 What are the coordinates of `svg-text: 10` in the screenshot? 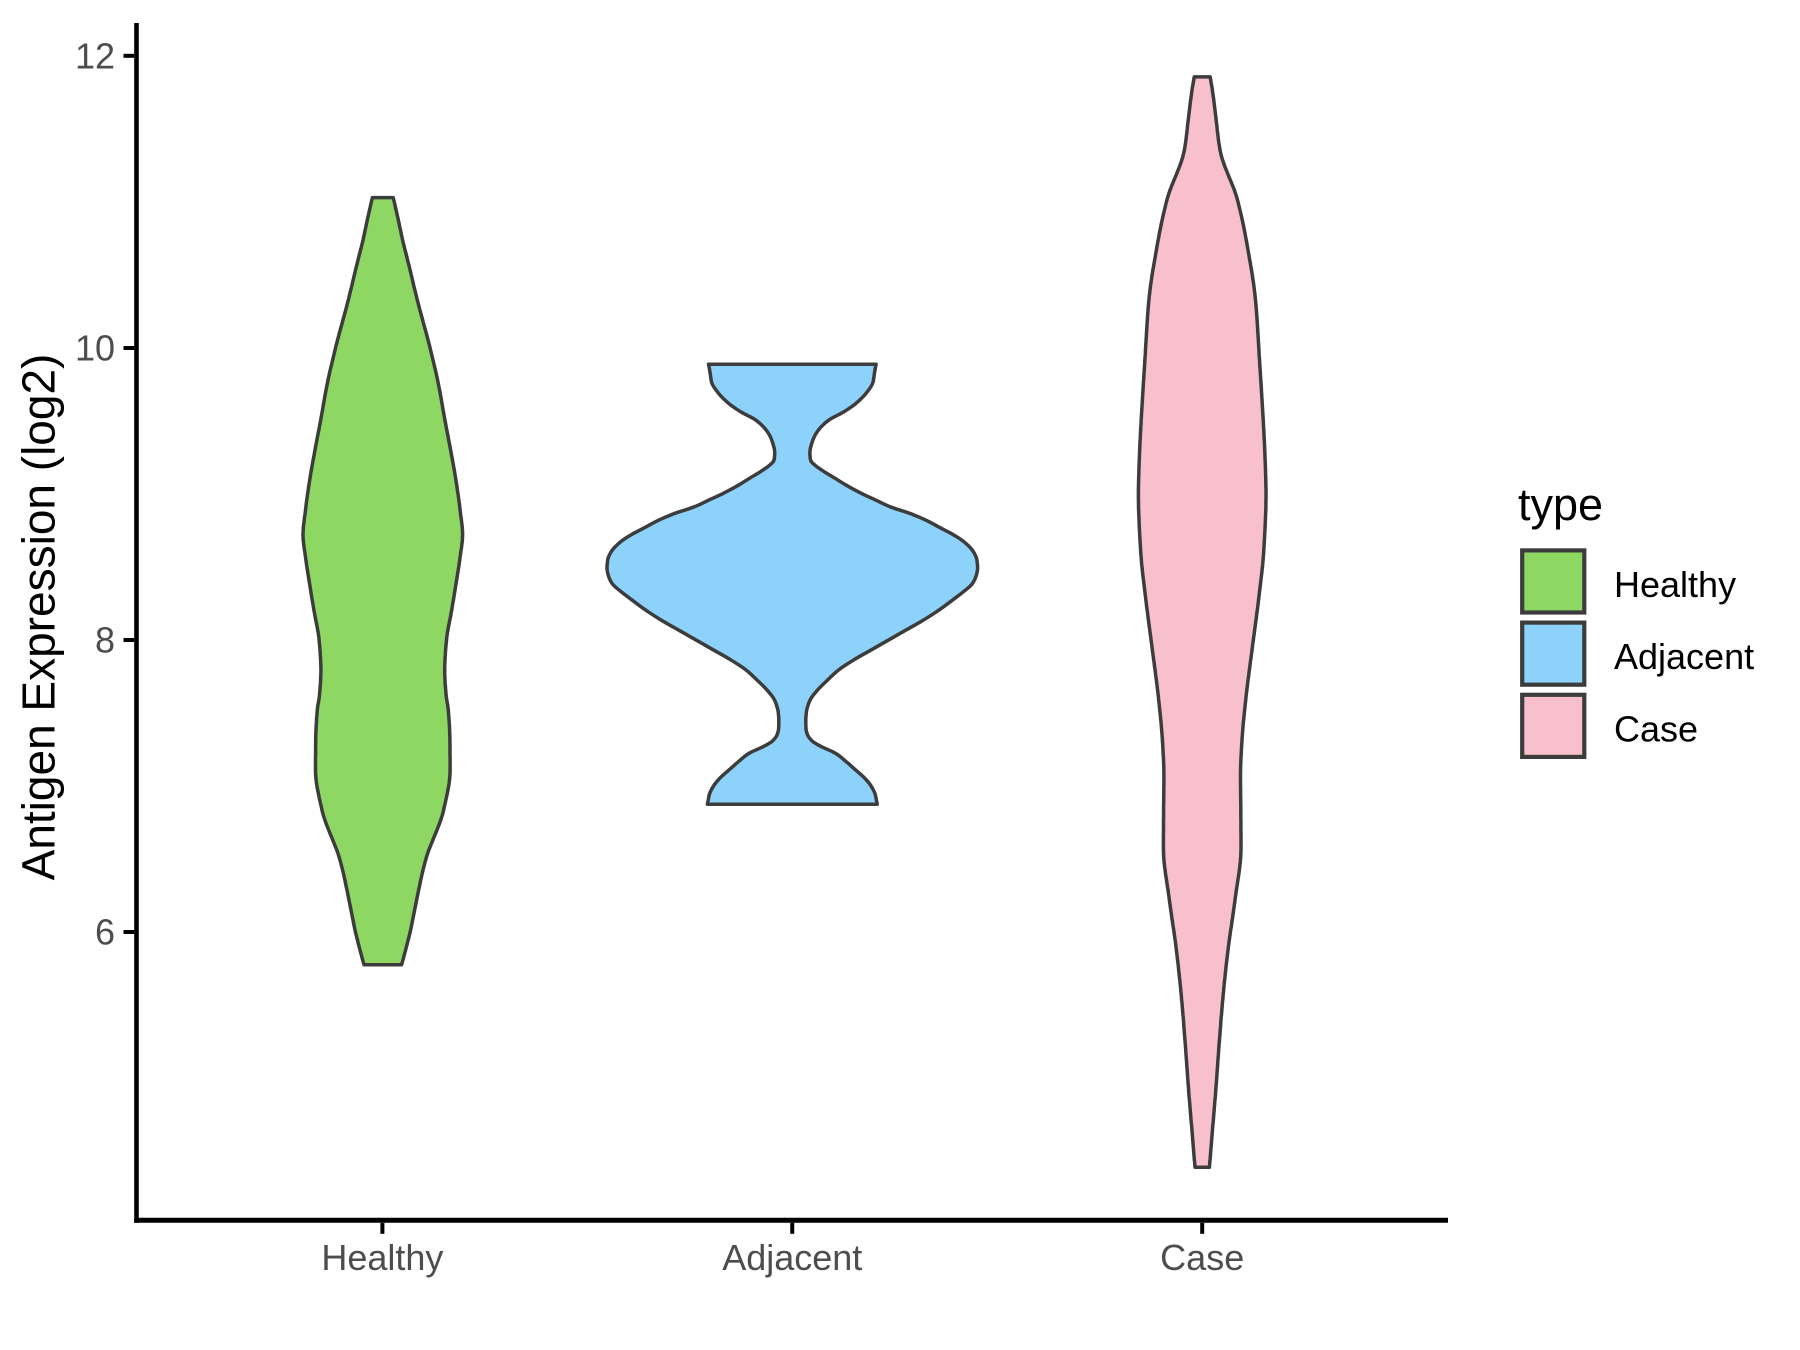 It's located at (95, 348).